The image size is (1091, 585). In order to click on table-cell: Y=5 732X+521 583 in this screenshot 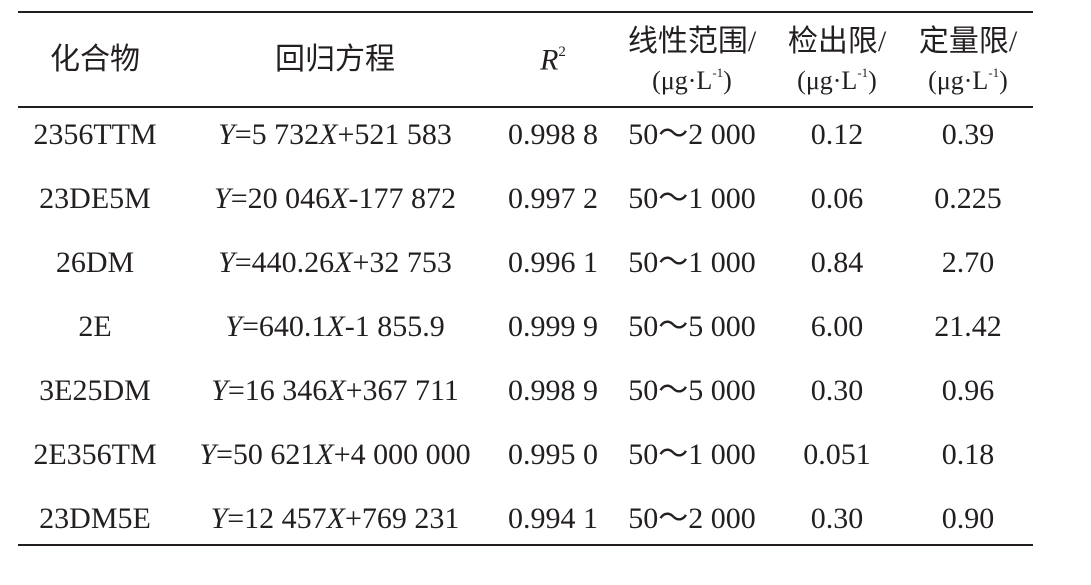, I will do `click(335, 134)`.